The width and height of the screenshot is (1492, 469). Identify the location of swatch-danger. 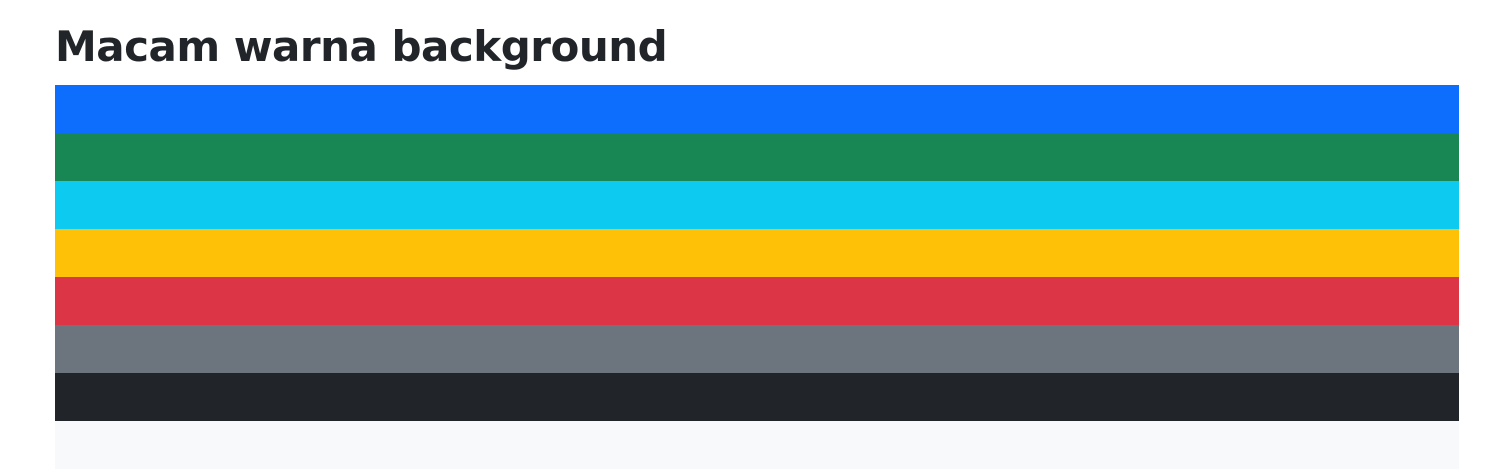
(757, 301).